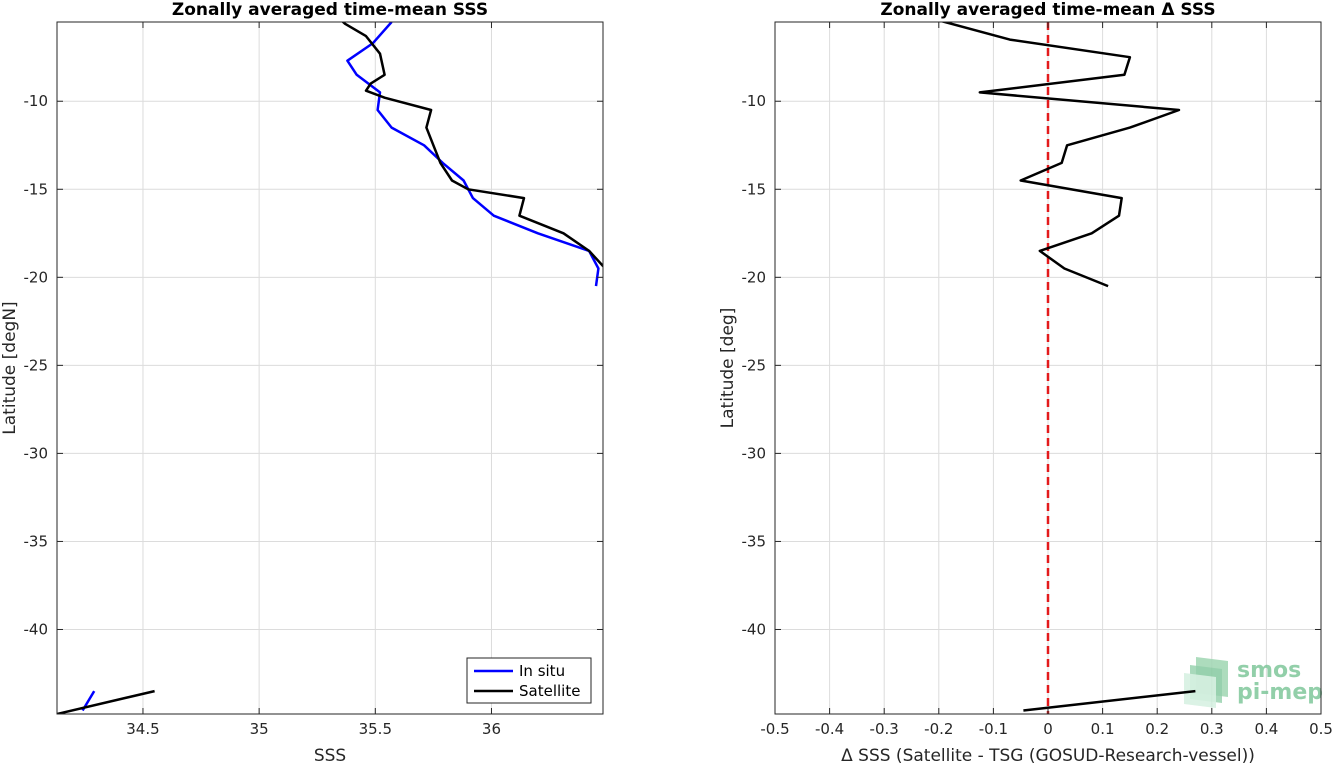 This screenshot has width=1333, height=765. I want to click on left-x-tick-label: 35, so click(259, 729).